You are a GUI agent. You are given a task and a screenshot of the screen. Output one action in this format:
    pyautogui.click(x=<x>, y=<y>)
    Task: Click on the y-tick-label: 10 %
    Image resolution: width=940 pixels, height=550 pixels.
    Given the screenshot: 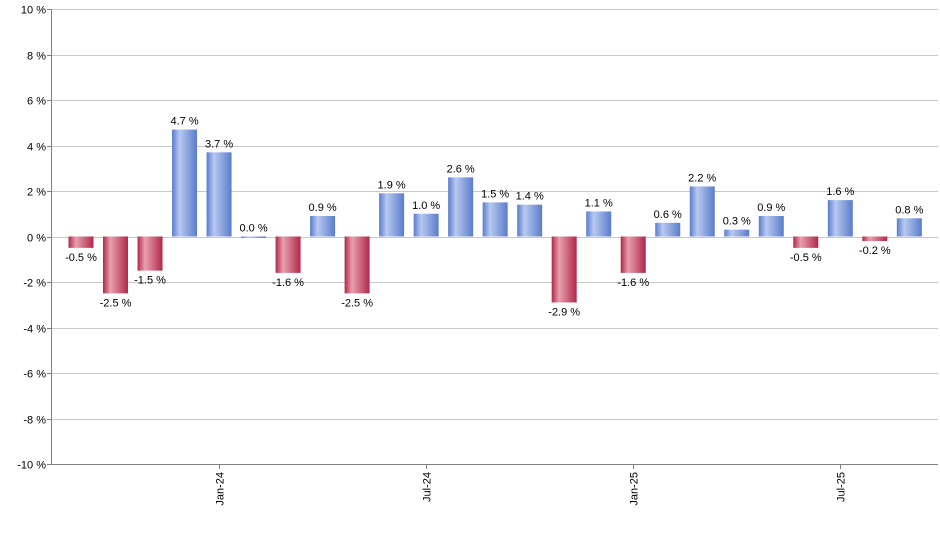 What is the action you would take?
    pyautogui.click(x=33, y=11)
    